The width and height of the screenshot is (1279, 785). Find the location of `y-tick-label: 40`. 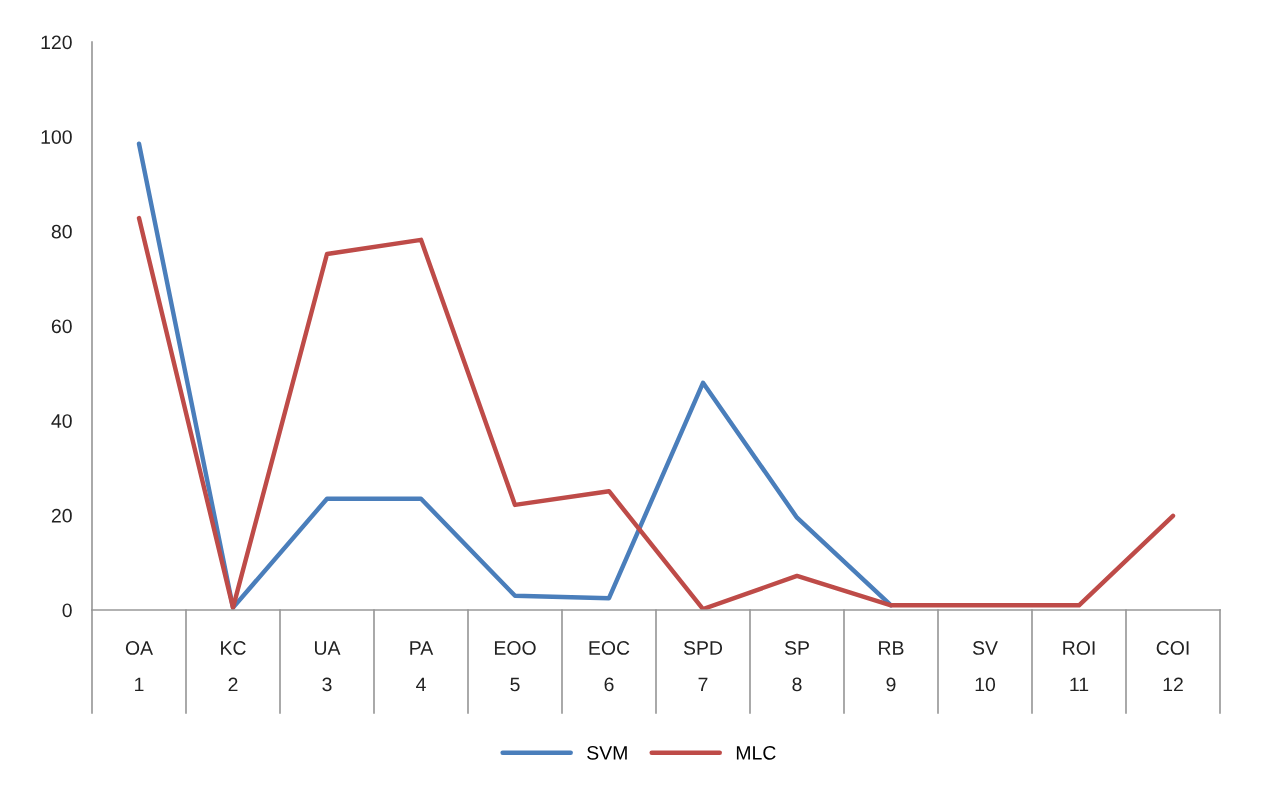

y-tick-label: 40 is located at coordinates (61, 421).